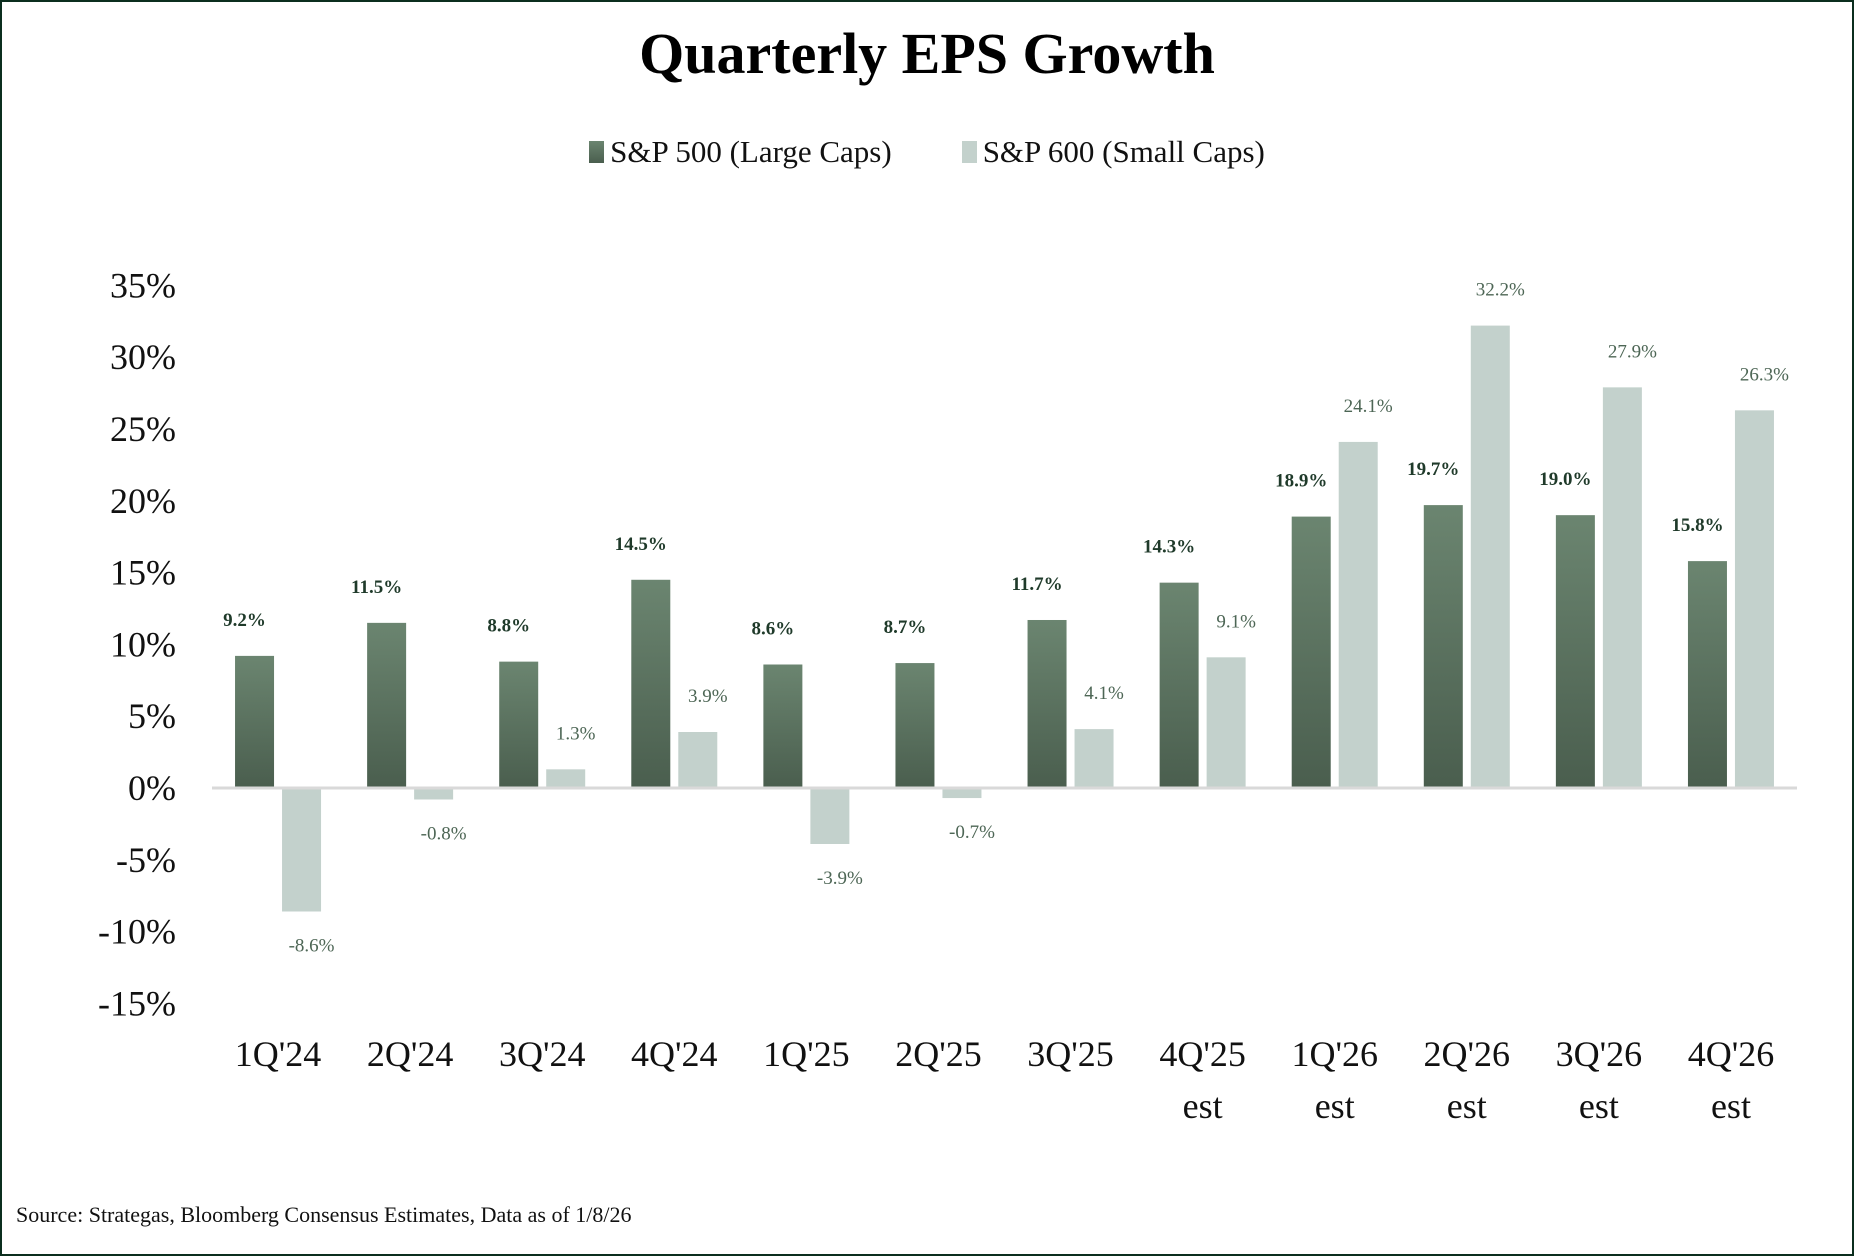 Image resolution: width=1854 pixels, height=1256 pixels. I want to click on y-tick-label: -5%, so click(146, 860).